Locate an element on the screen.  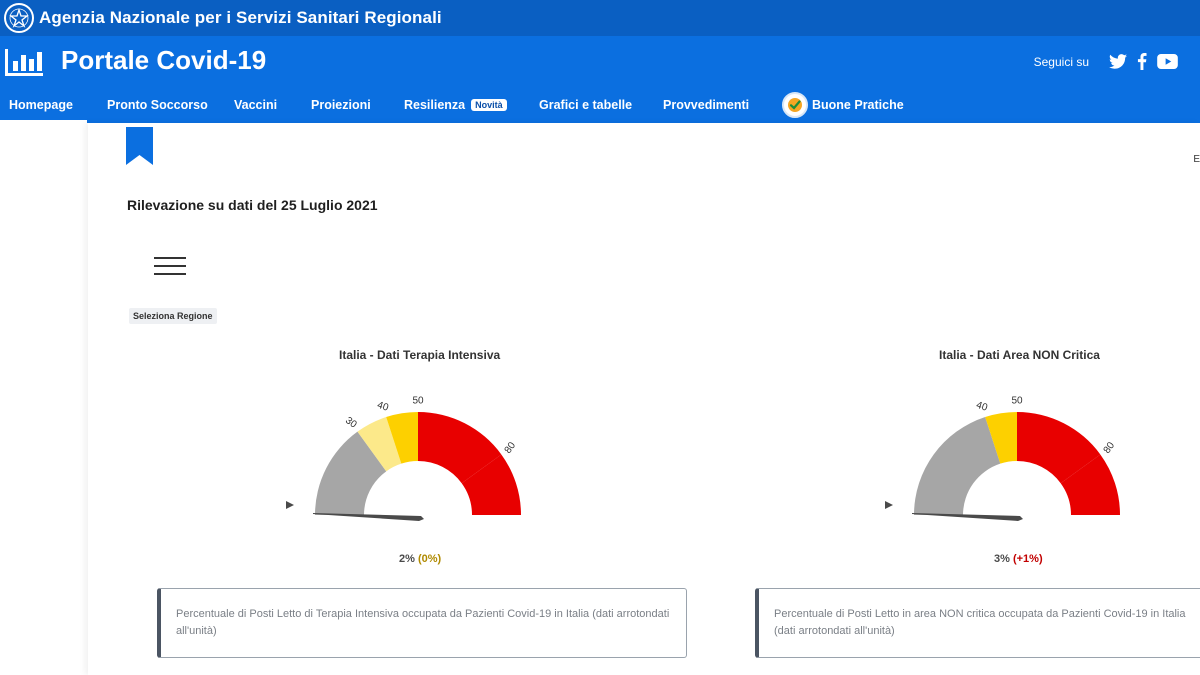
social-label: Seguici su is located at coordinates (1061, 61).